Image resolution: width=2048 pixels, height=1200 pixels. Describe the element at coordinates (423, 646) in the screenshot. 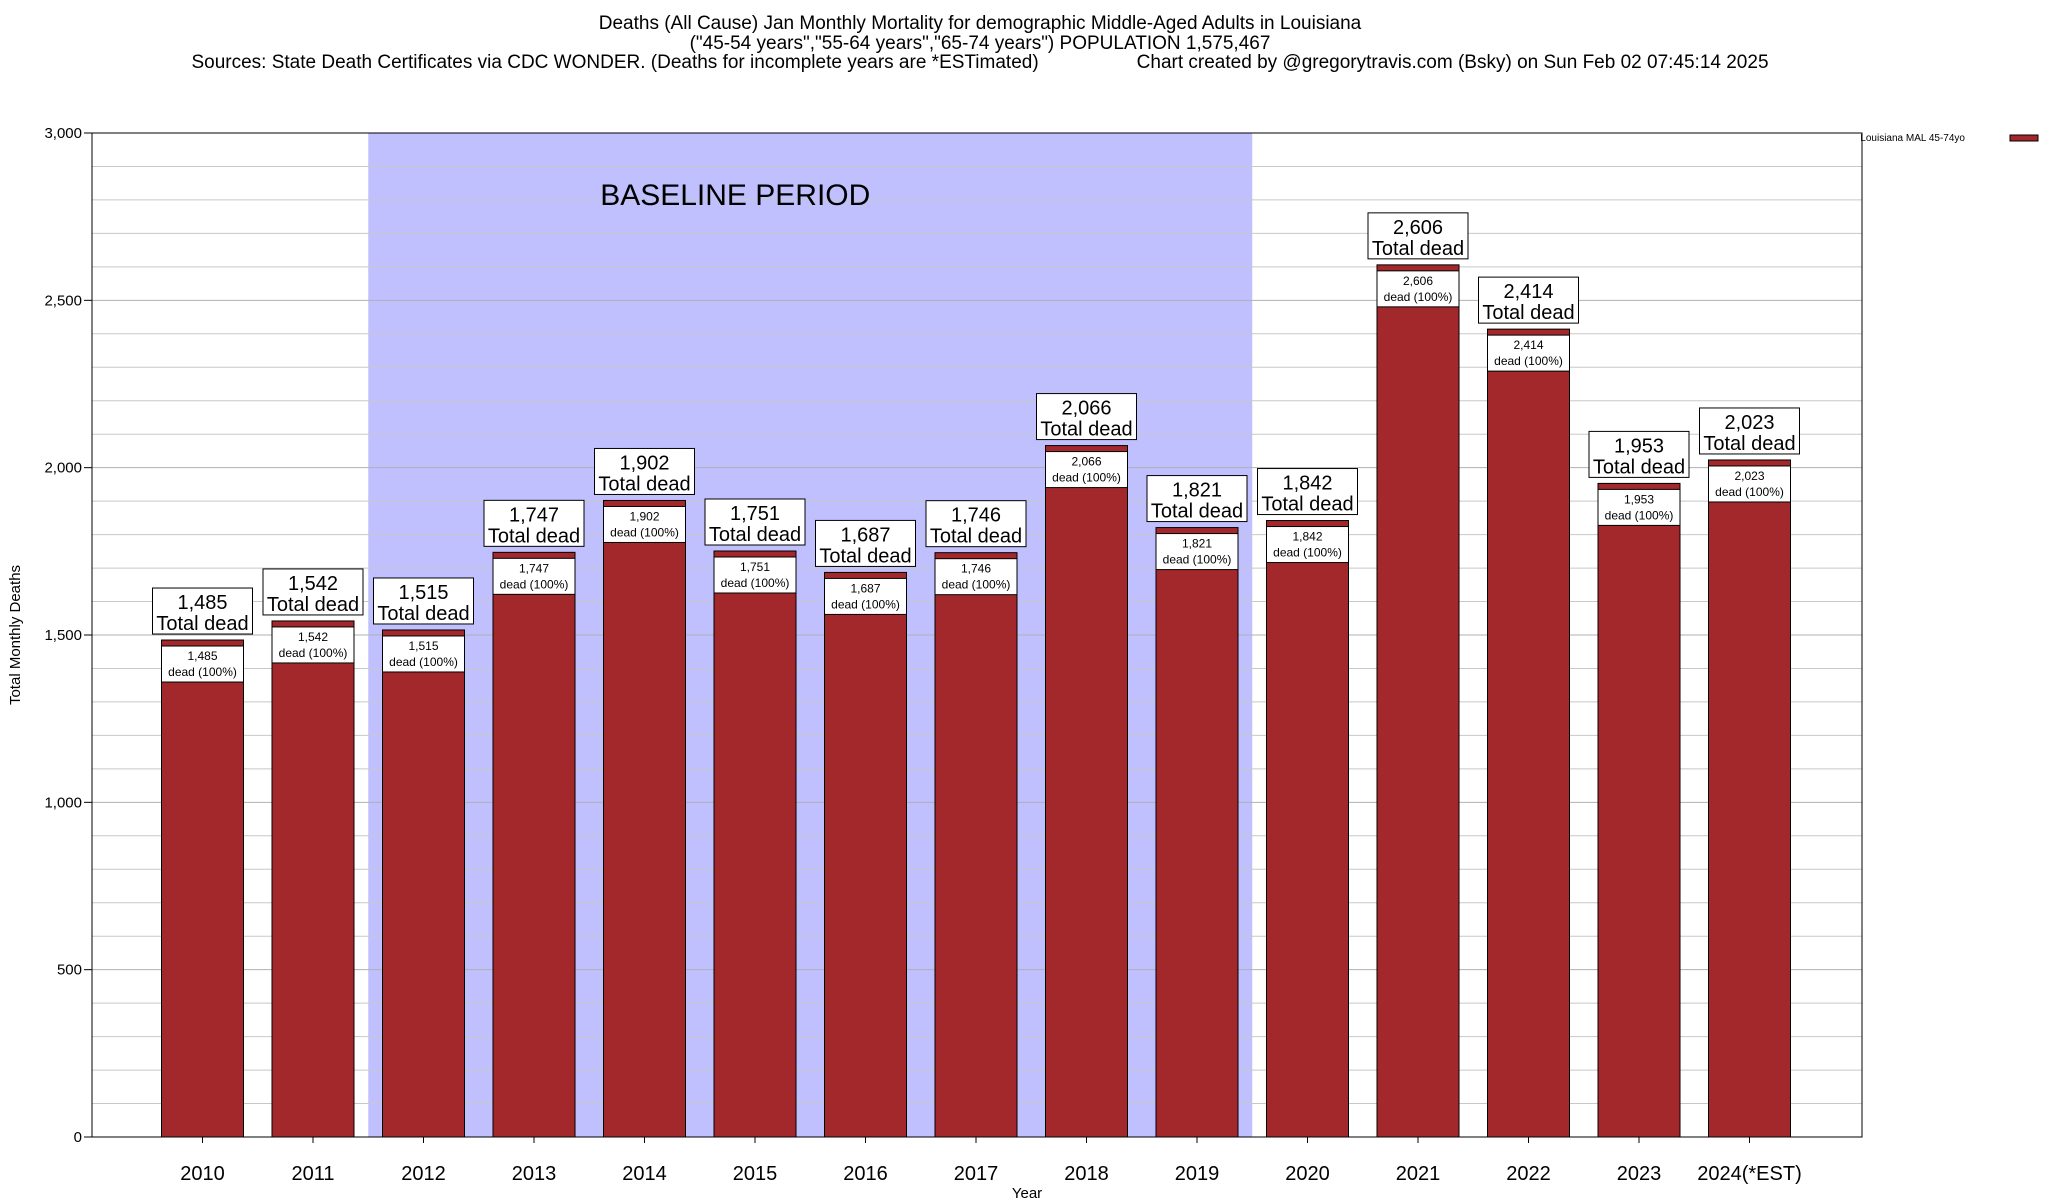

I see `bar-inner-value: 1,515` at that location.